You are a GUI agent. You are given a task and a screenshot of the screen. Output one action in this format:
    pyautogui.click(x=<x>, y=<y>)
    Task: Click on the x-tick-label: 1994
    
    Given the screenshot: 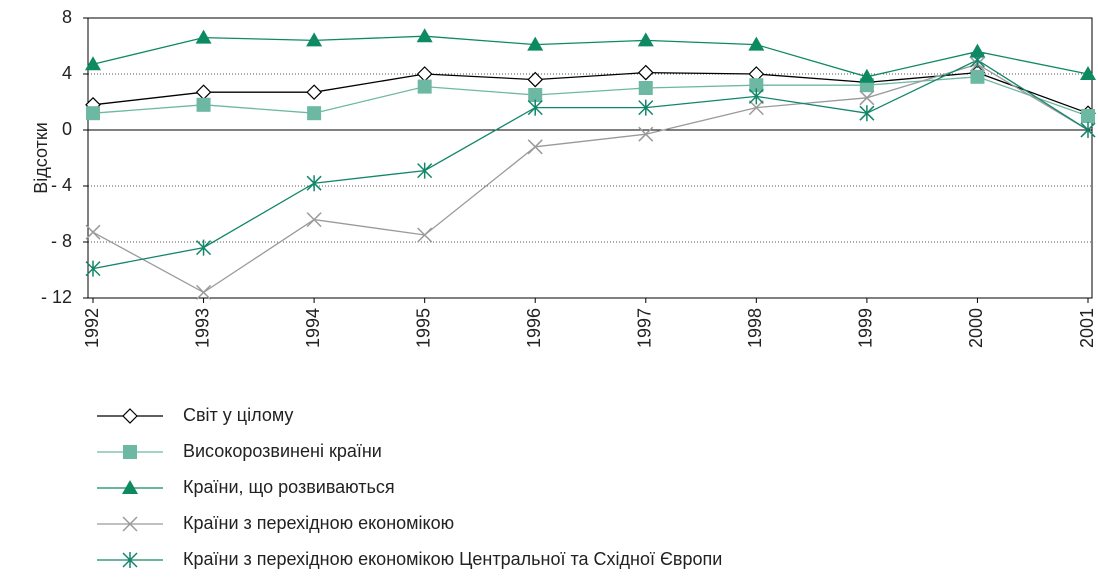 What is the action you would take?
    pyautogui.click(x=313, y=328)
    